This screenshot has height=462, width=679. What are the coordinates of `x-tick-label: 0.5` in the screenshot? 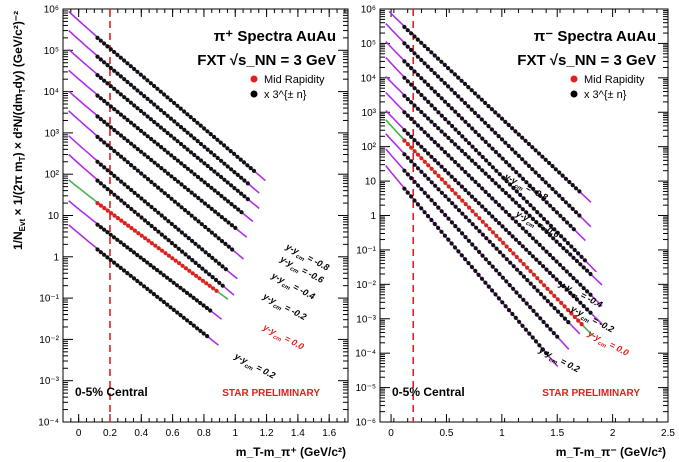 It's located at (447, 433).